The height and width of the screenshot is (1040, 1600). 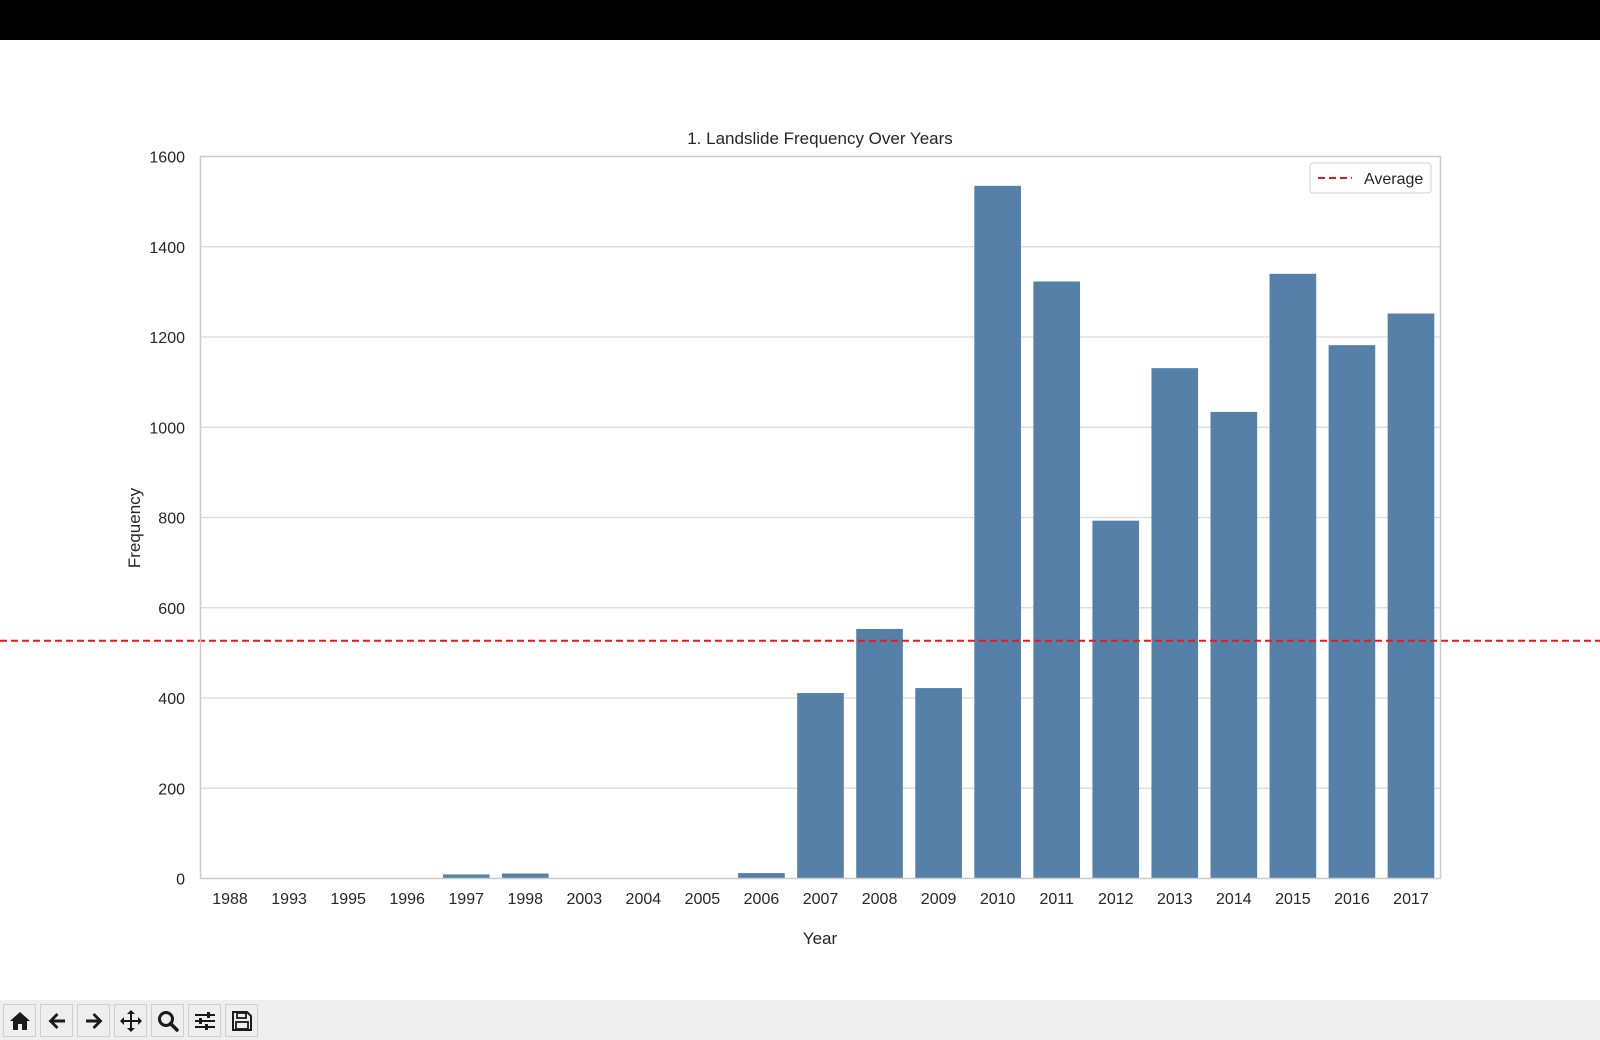 I want to click on x-axis-label: Year, so click(x=820, y=938).